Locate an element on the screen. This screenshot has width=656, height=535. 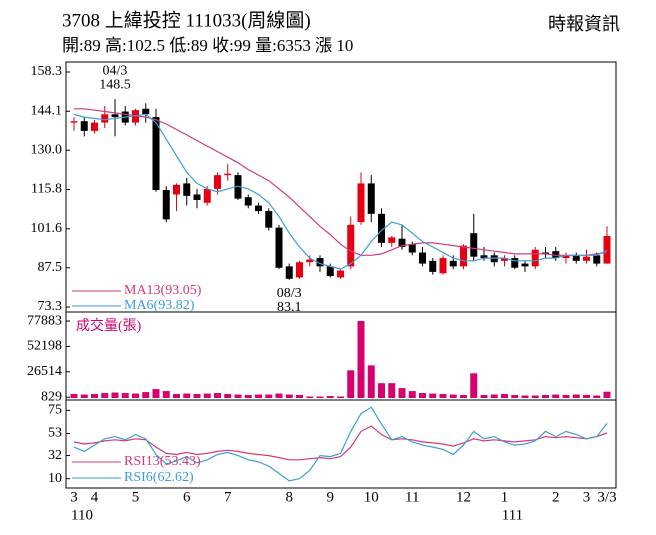
y-tick-label: 10 is located at coordinates (55, 478).